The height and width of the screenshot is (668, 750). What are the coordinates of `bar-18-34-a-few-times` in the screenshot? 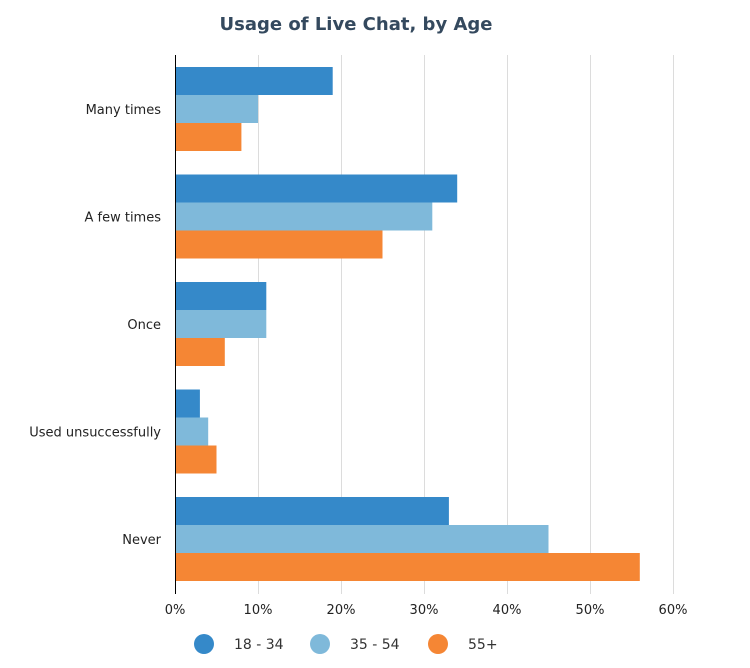 It's located at (316, 188).